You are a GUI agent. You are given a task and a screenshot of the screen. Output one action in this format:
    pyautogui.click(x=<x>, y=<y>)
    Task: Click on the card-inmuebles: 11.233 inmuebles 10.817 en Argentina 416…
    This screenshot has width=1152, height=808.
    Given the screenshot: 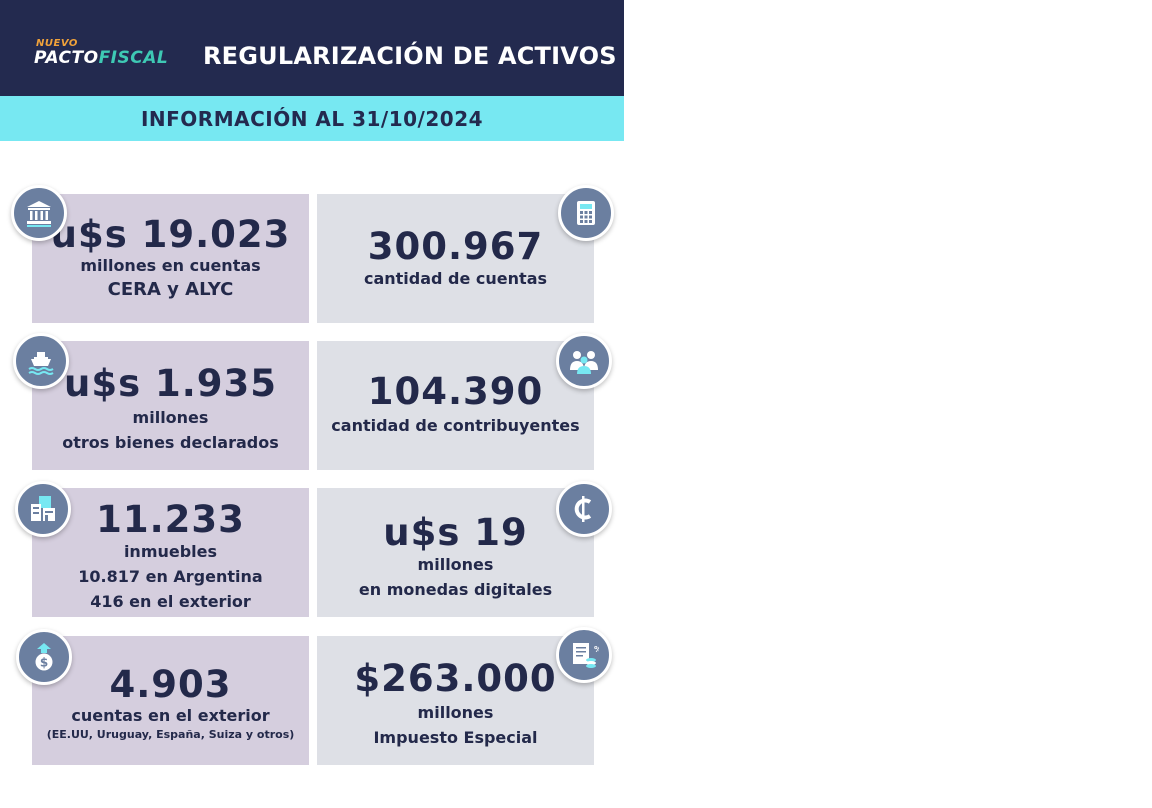 What is the action you would take?
    pyautogui.click(x=170, y=552)
    